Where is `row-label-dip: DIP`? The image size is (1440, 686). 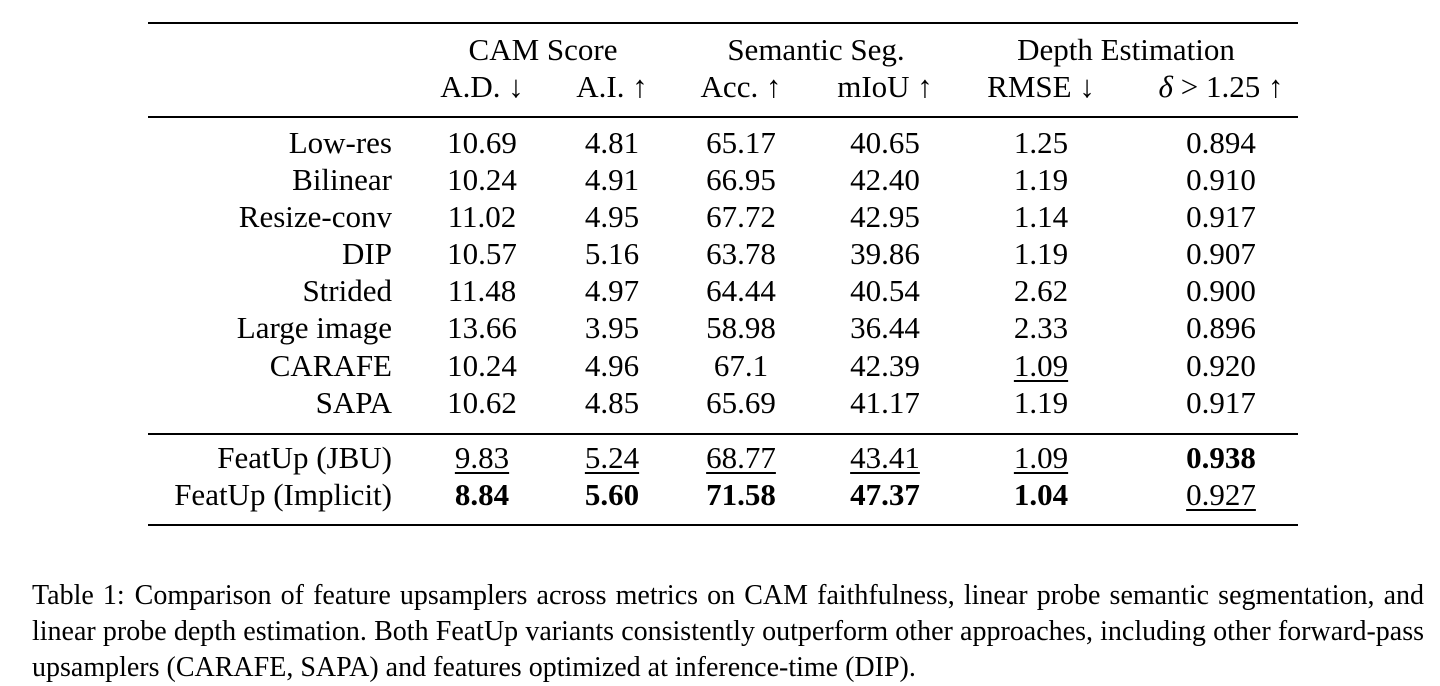 row-label-dip: DIP is located at coordinates (367, 253).